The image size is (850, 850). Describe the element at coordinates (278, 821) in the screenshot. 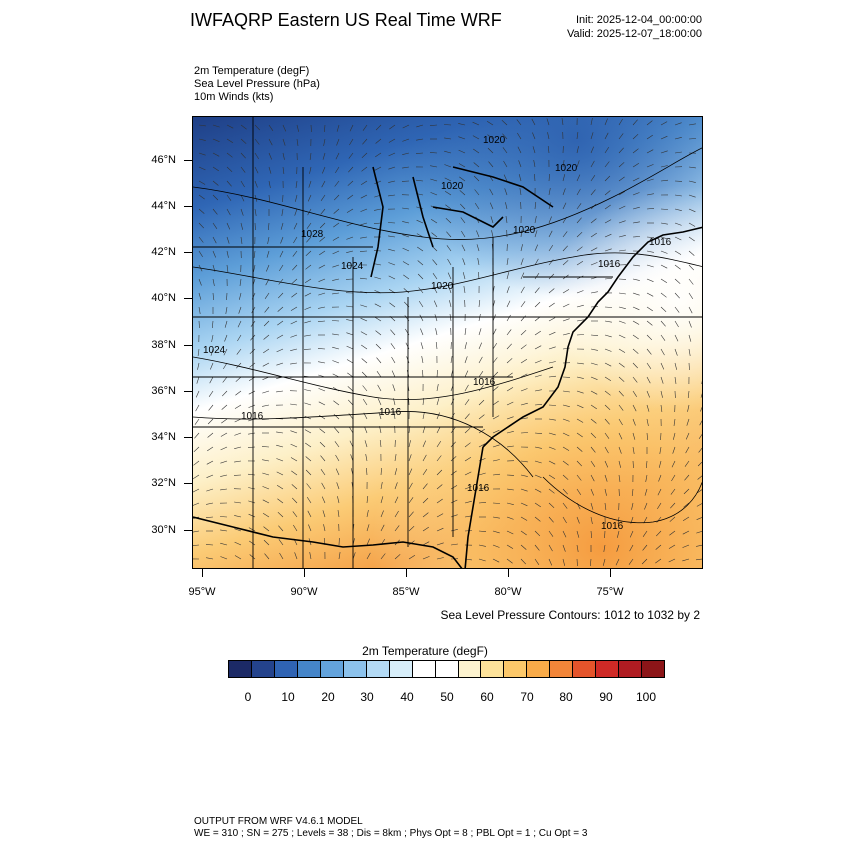

I see `footer-model: OUTPUT FROM WRF V4.6.1 MODEL` at that location.